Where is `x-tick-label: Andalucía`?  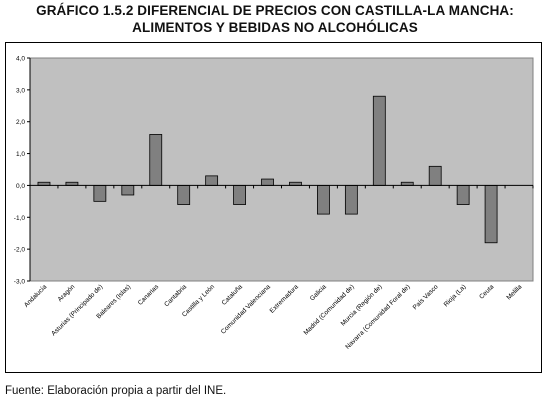 x-tick-label: Andalucía is located at coordinates (36, 296).